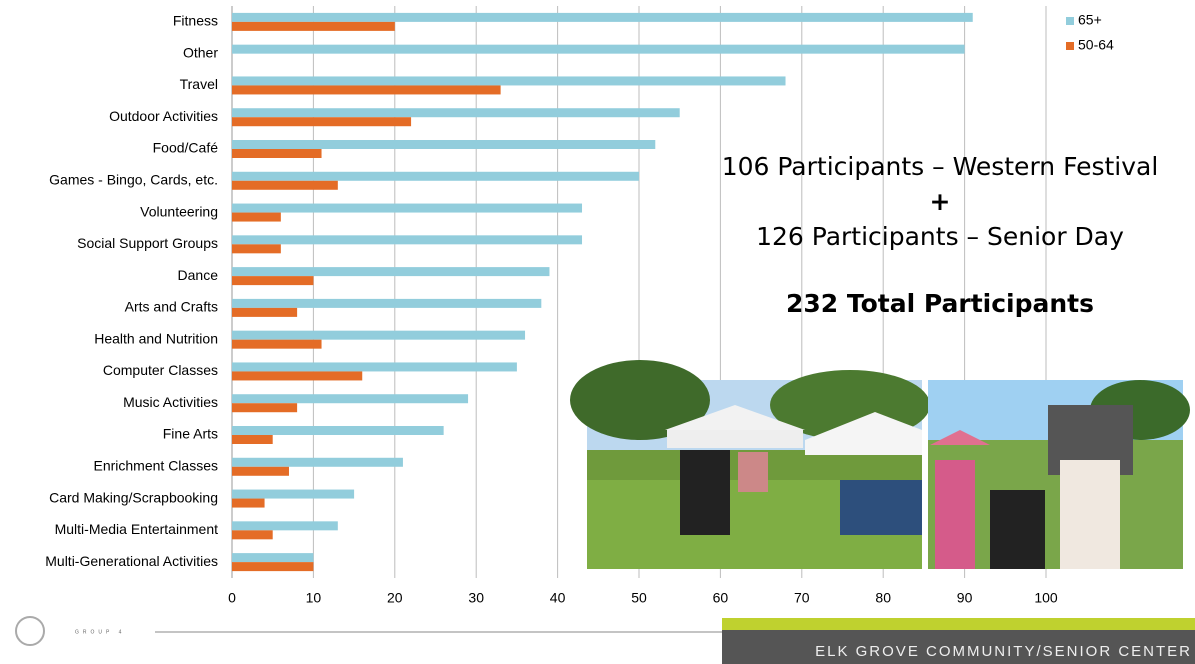 This screenshot has width=1195, height=664. Describe the element at coordinates (190, 434) in the screenshot. I see `y-tick-label: Fine Arts` at that location.